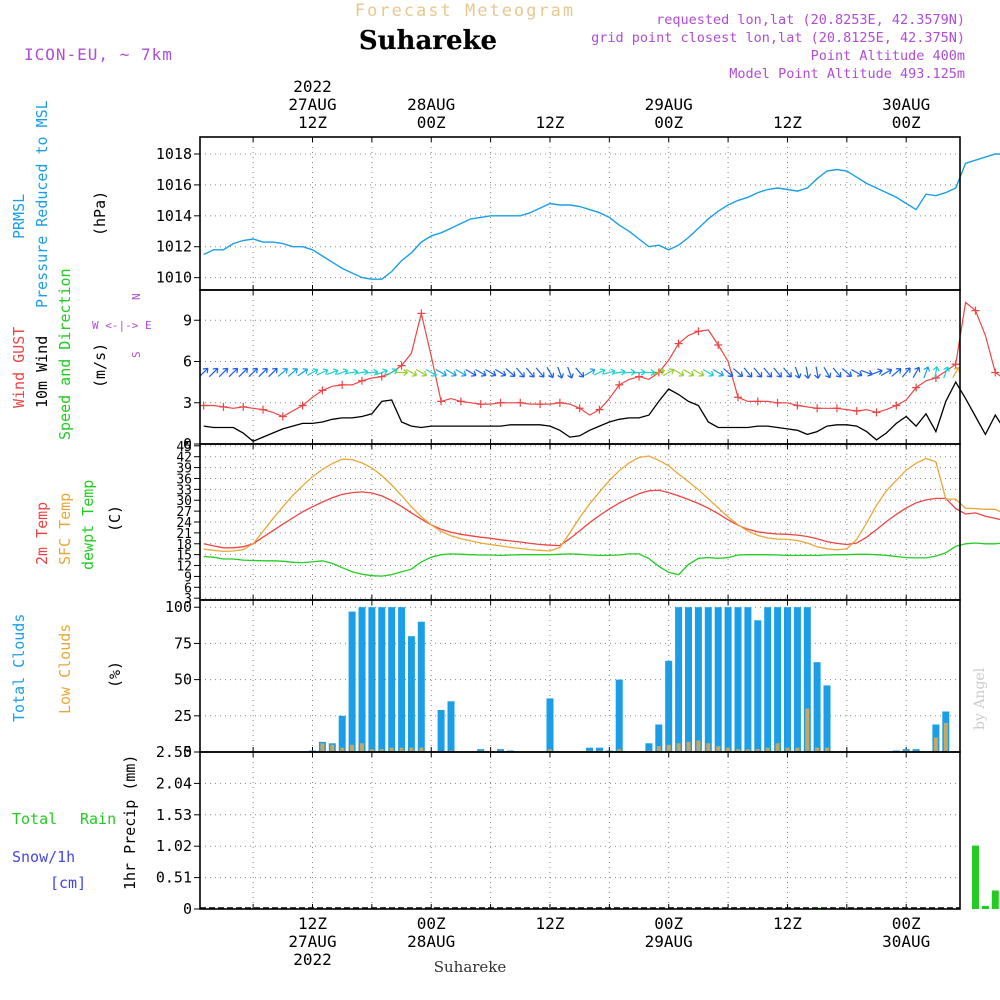 Image resolution: width=1000 pixels, height=1000 pixels. I want to click on y-tick-label: 0.51, so click(174, 878).